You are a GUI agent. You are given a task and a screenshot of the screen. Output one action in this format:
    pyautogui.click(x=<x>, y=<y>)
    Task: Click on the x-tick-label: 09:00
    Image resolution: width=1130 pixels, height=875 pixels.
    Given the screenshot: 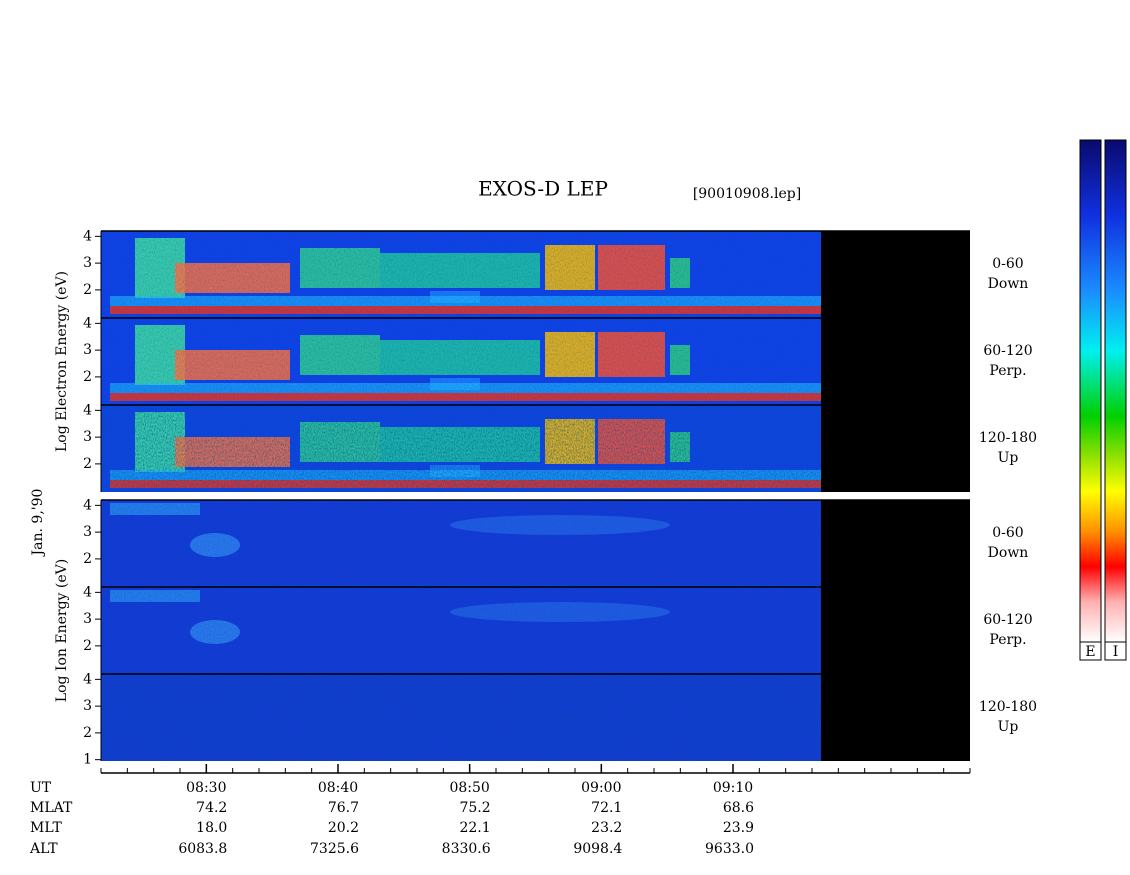 What is the action you would take?
    pyautogui.click(x=601, y=788)
    